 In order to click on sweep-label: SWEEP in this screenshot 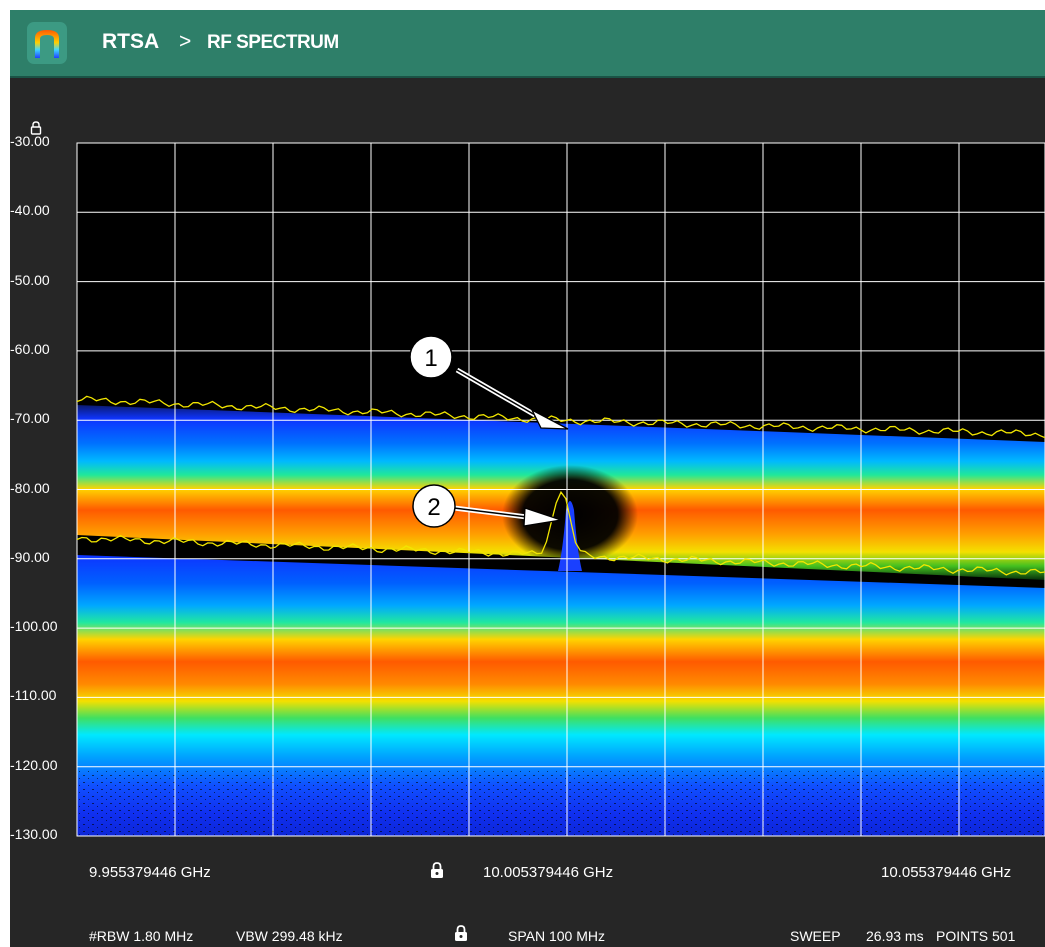, I will do `click(815, 936)`.